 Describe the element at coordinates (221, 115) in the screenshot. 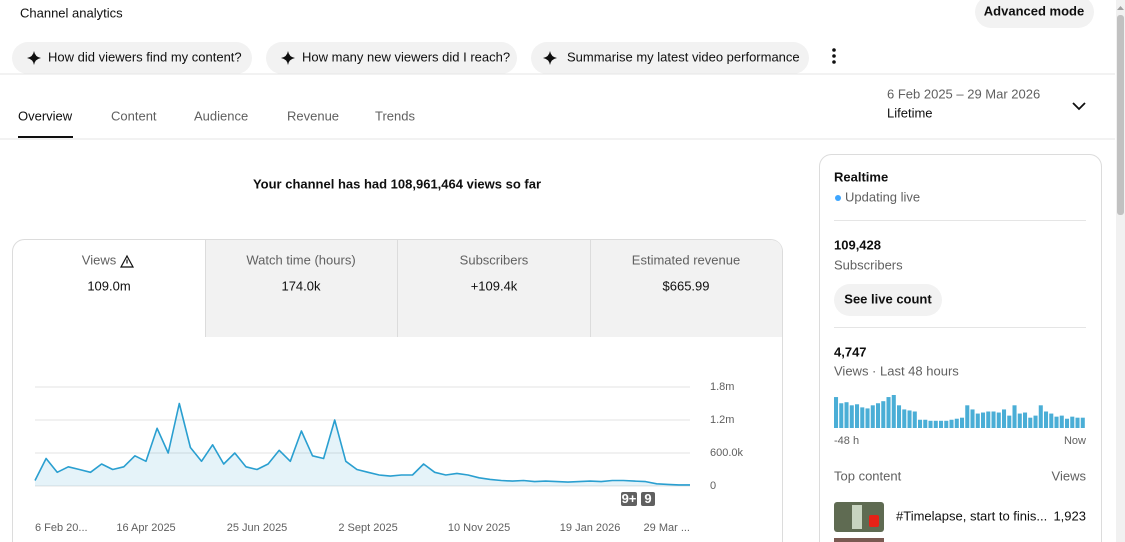

I see `tab: Audience` at that location.